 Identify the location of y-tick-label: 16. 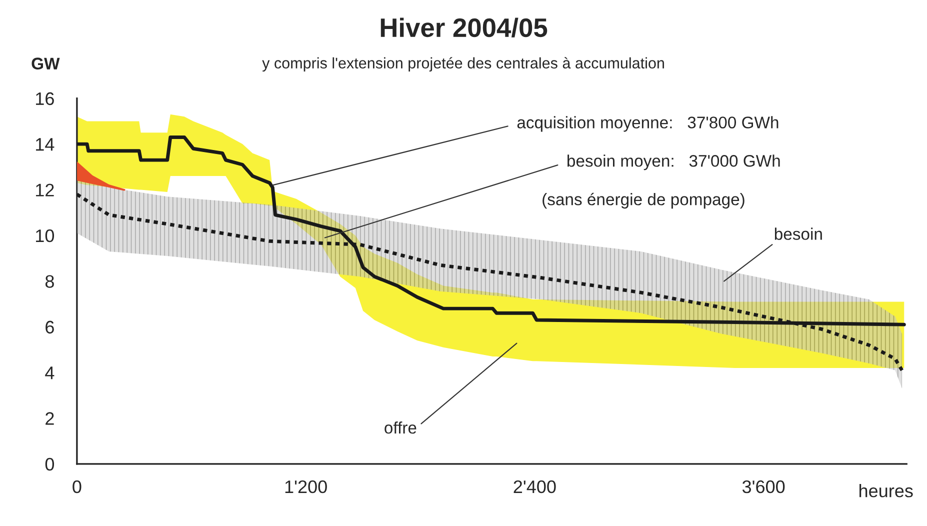
(45, 99).